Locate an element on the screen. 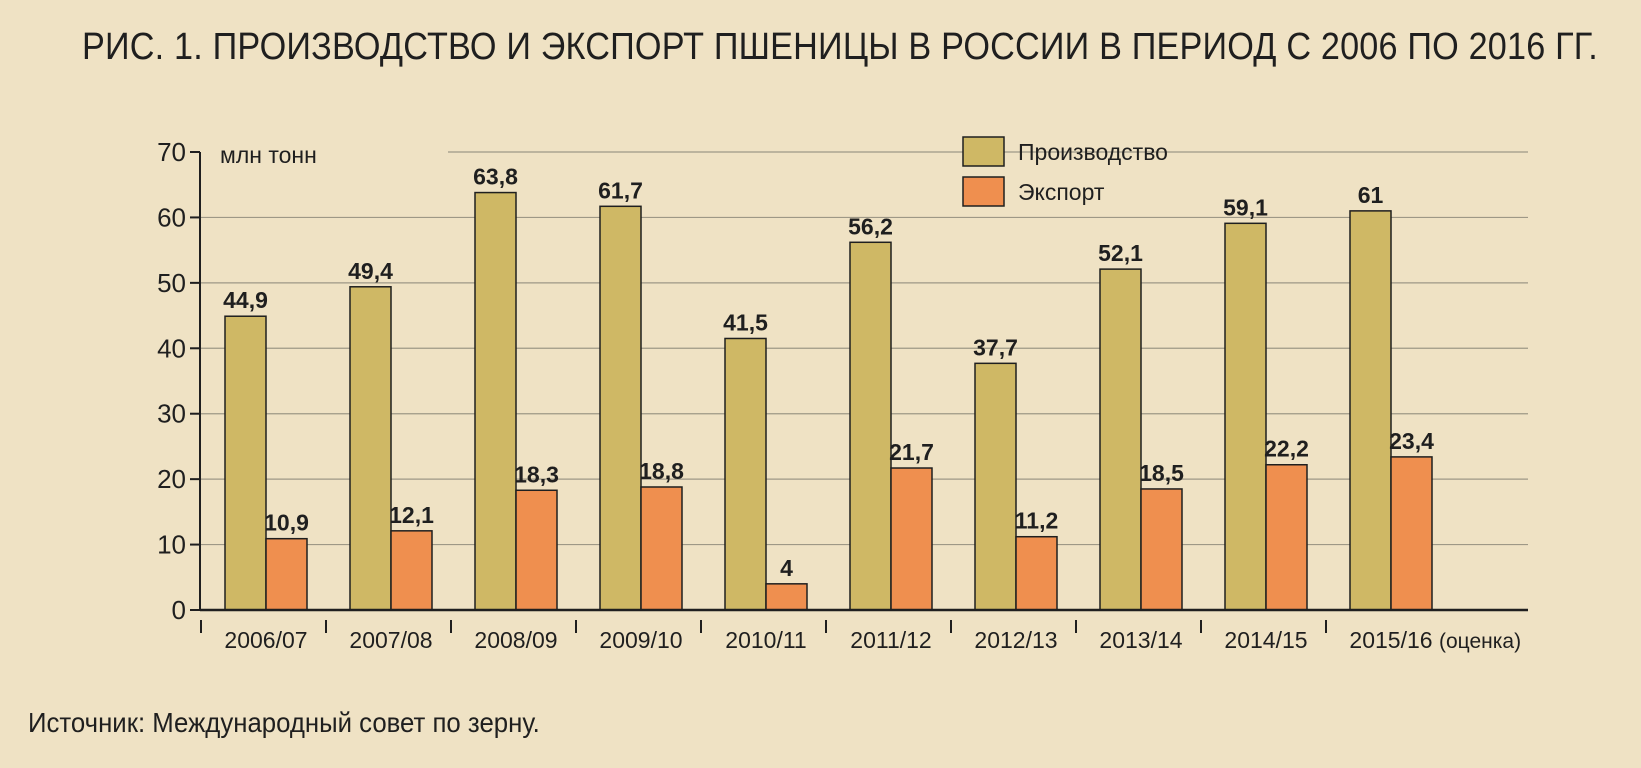 Image resolution: width=1641 pixels, height=768 pixels. data-label: 61,7 is located at coordinates (620, 190).